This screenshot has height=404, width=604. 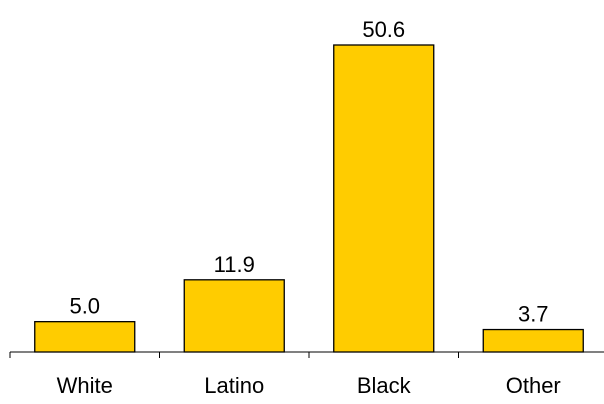 What do you see at coordinates (384, 198) in the screenshot?
I see `bar-black` at bounding box center [384, 198].